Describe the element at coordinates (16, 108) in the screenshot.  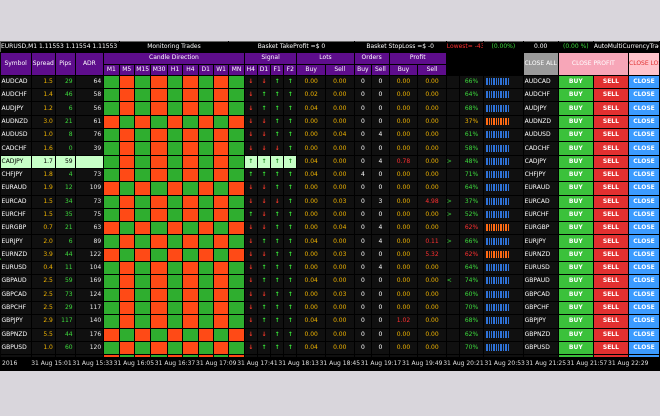
I see `symbol-cell: AUDJPY` at that location.